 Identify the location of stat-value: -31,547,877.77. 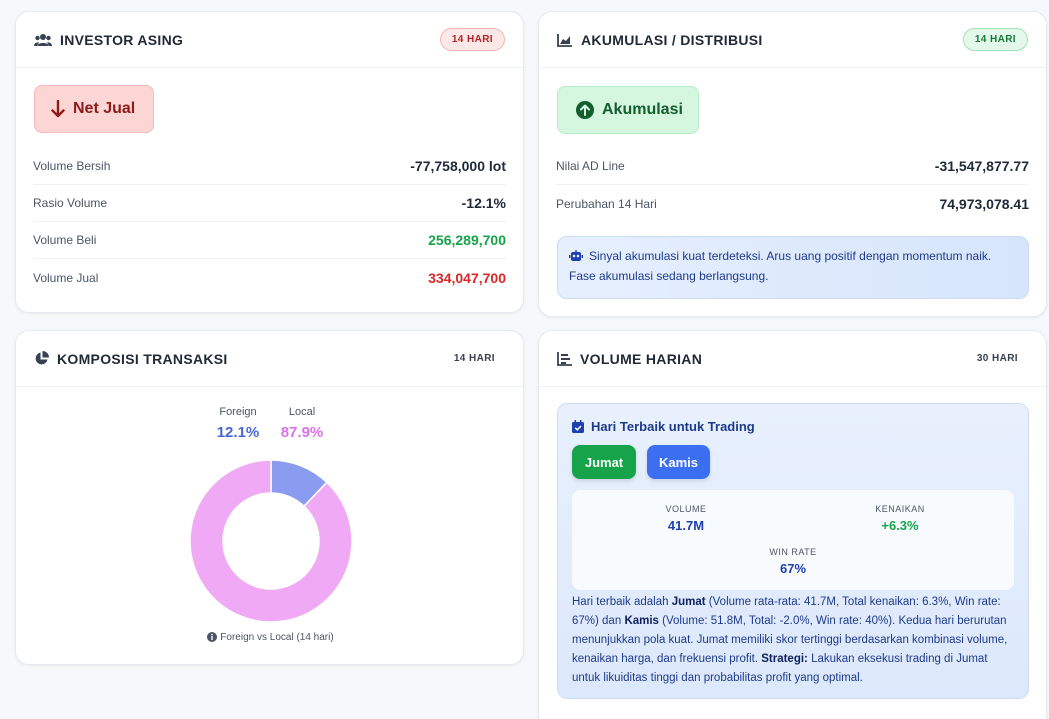
(981, 166).